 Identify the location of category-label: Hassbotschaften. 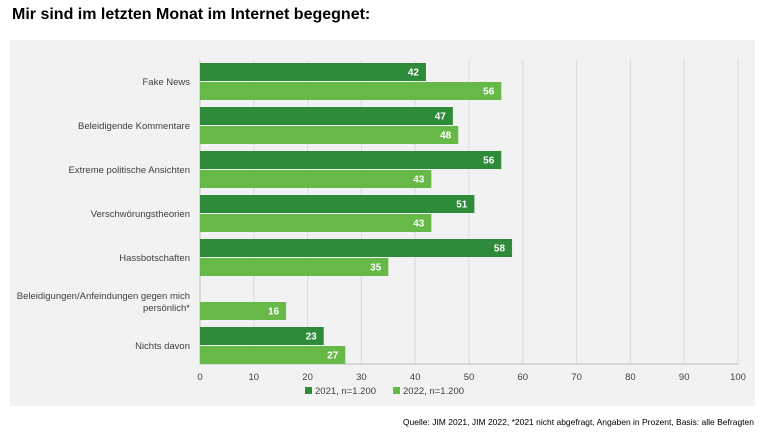
(154, 258).